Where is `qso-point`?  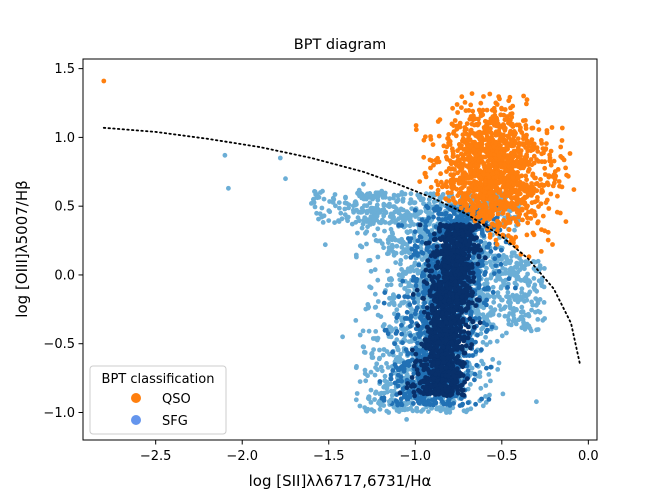
qso-point is located at coordinates (562, 140).